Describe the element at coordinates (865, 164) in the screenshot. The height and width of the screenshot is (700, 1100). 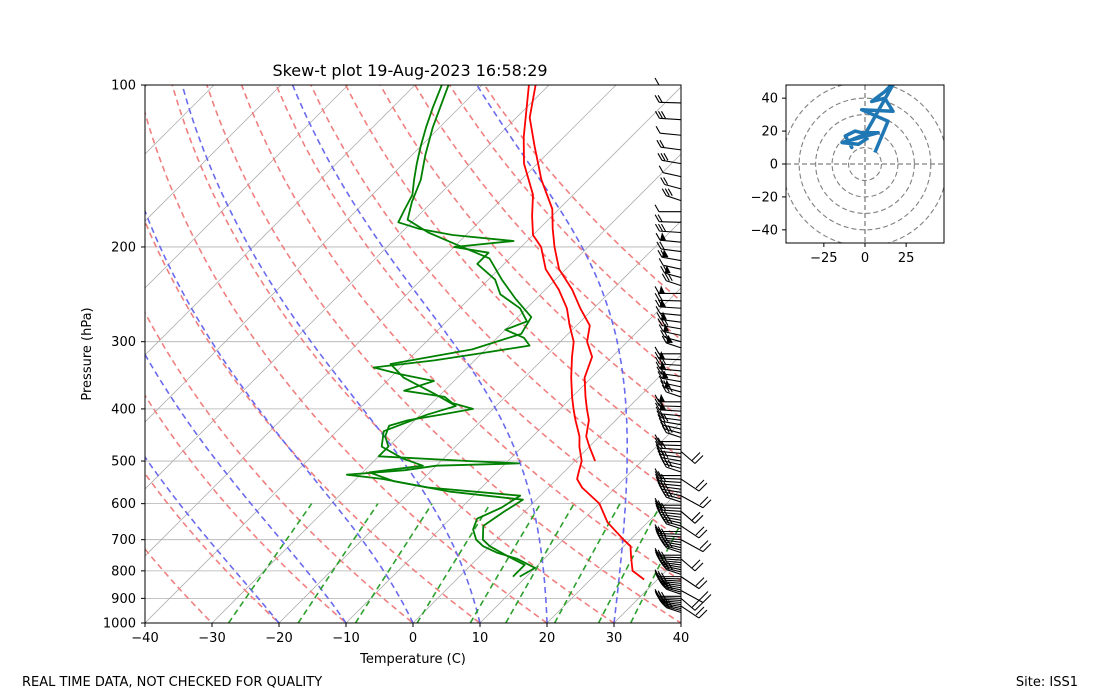
I see `hodograph-plot-area` at that location.